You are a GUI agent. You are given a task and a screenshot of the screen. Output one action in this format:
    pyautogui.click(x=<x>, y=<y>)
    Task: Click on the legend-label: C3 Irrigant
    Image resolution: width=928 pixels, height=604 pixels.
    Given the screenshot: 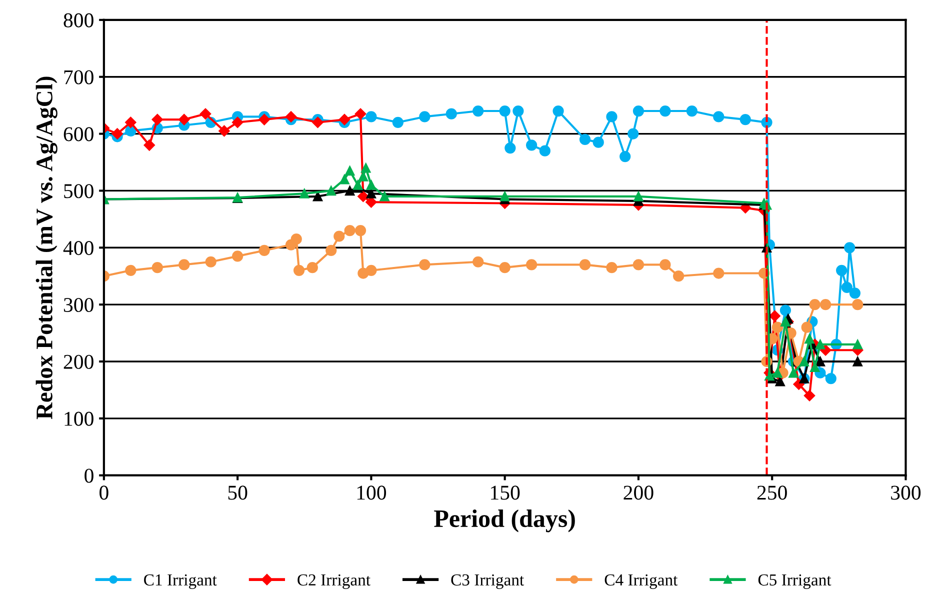 What is the action you would take?
    pyautogui.click(x=487, y=581)
    